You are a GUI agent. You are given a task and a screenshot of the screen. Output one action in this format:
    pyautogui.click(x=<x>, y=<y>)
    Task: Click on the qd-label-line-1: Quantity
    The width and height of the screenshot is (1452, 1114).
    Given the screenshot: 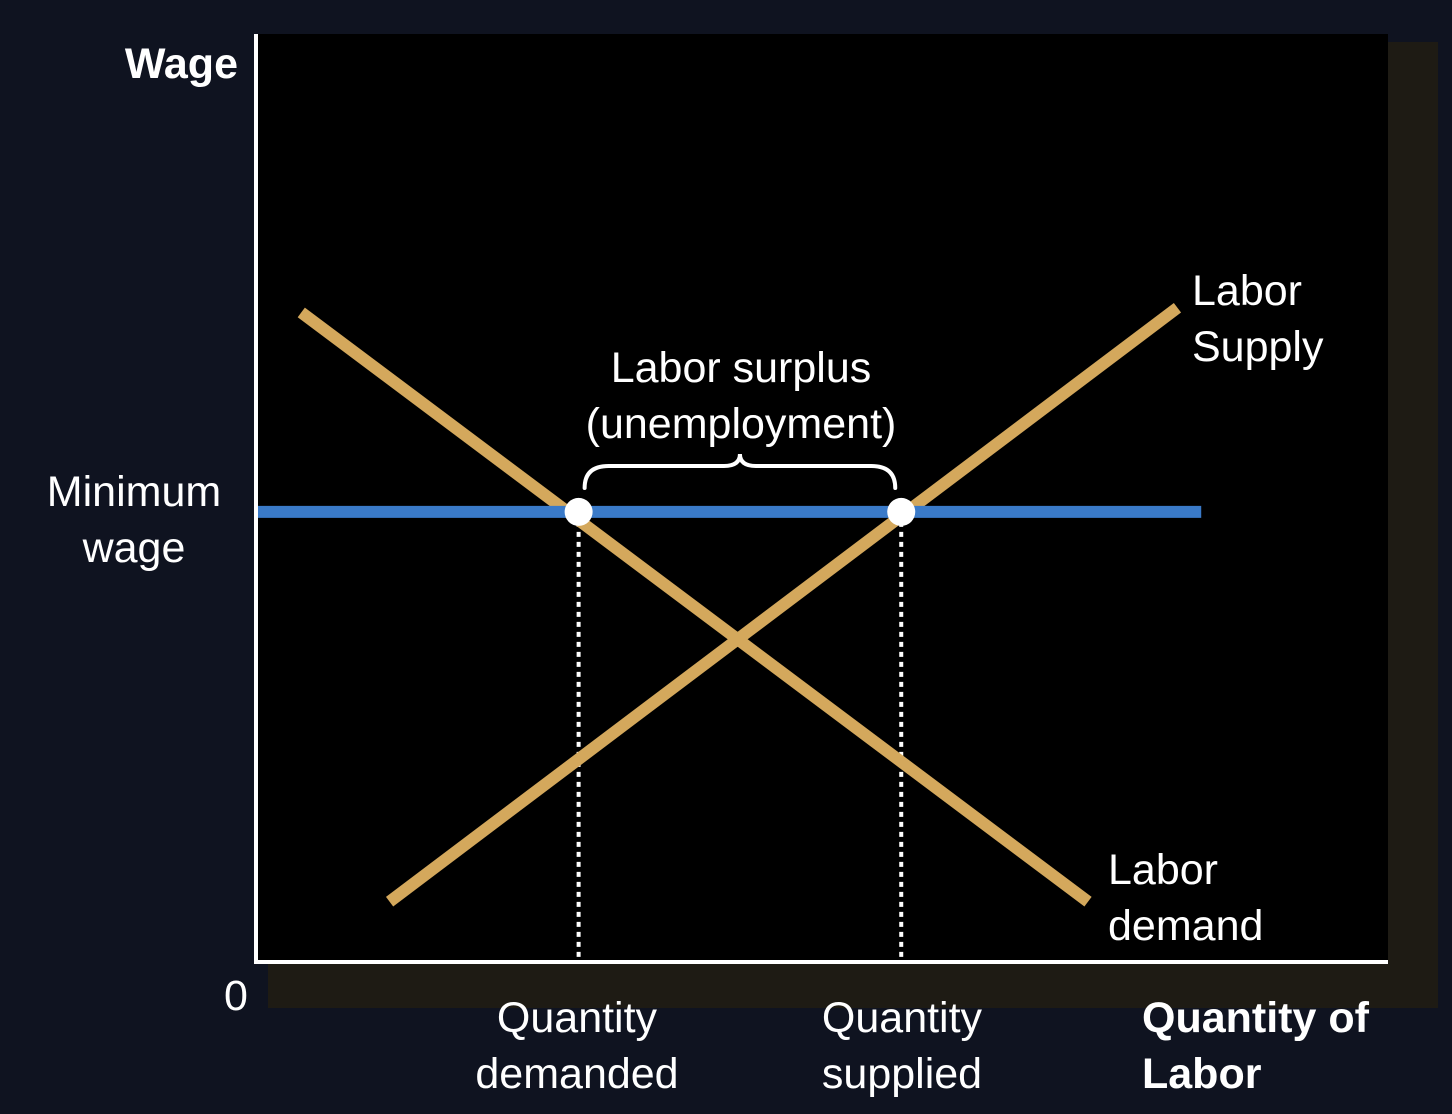 What is the action you would take?
    pyautogui.click(x=577, y=1018)
    